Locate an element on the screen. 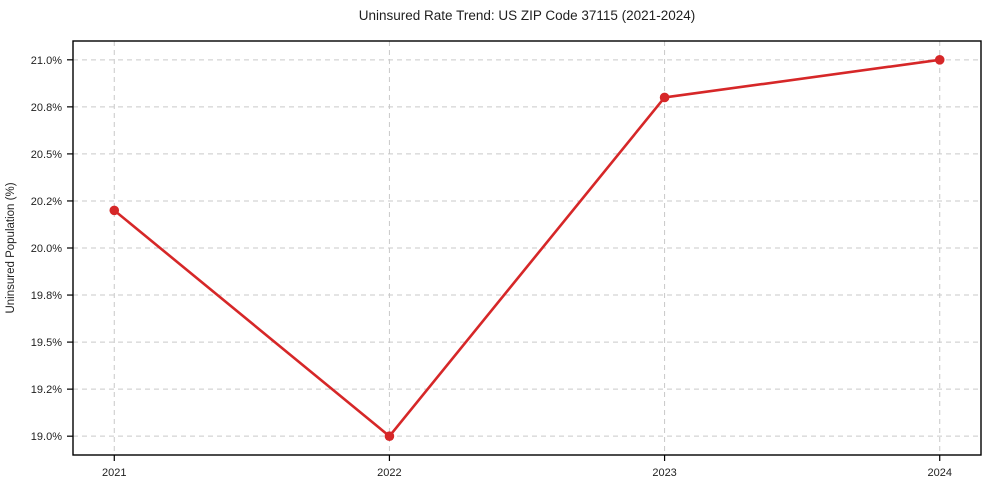 The height and width of the screenshot is (490, 989). y-tick-label: 19.8% is located at coordinates (46, 296).